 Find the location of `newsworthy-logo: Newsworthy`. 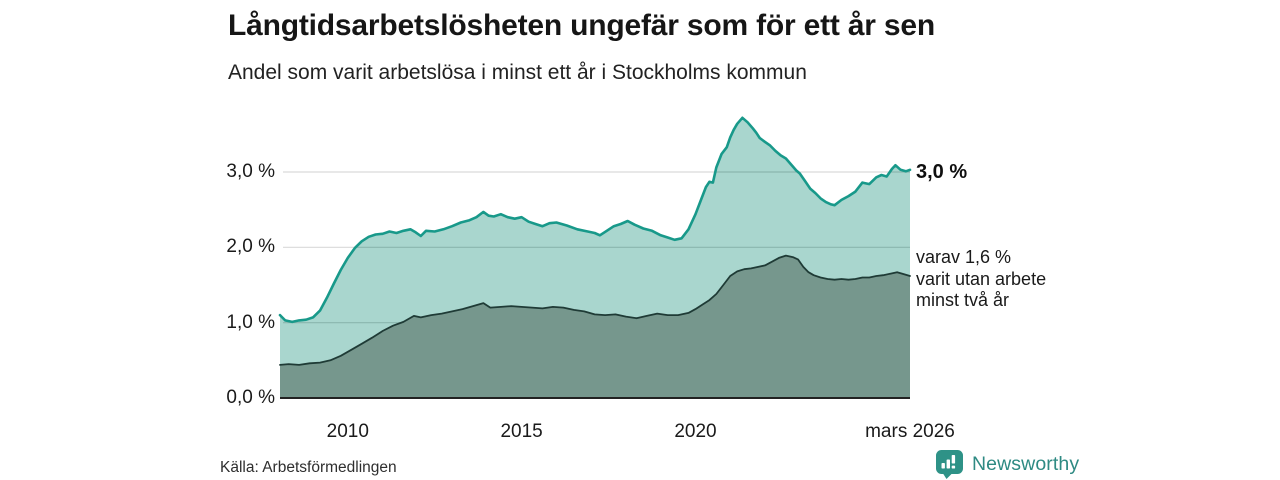

newsworthy-logo: Newsworthy is located at coordinates (1007, 464).